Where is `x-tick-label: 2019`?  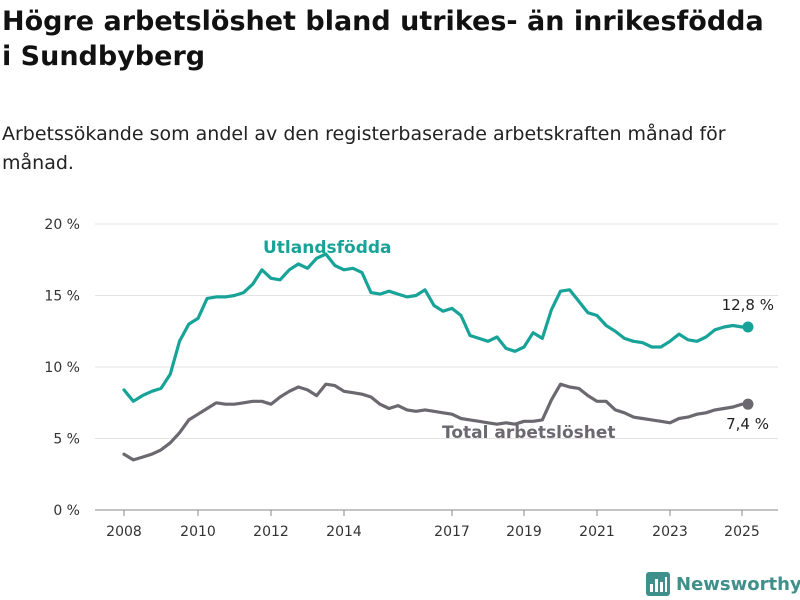
x-tick-label: 2019 is located at coordinates (524, 532).